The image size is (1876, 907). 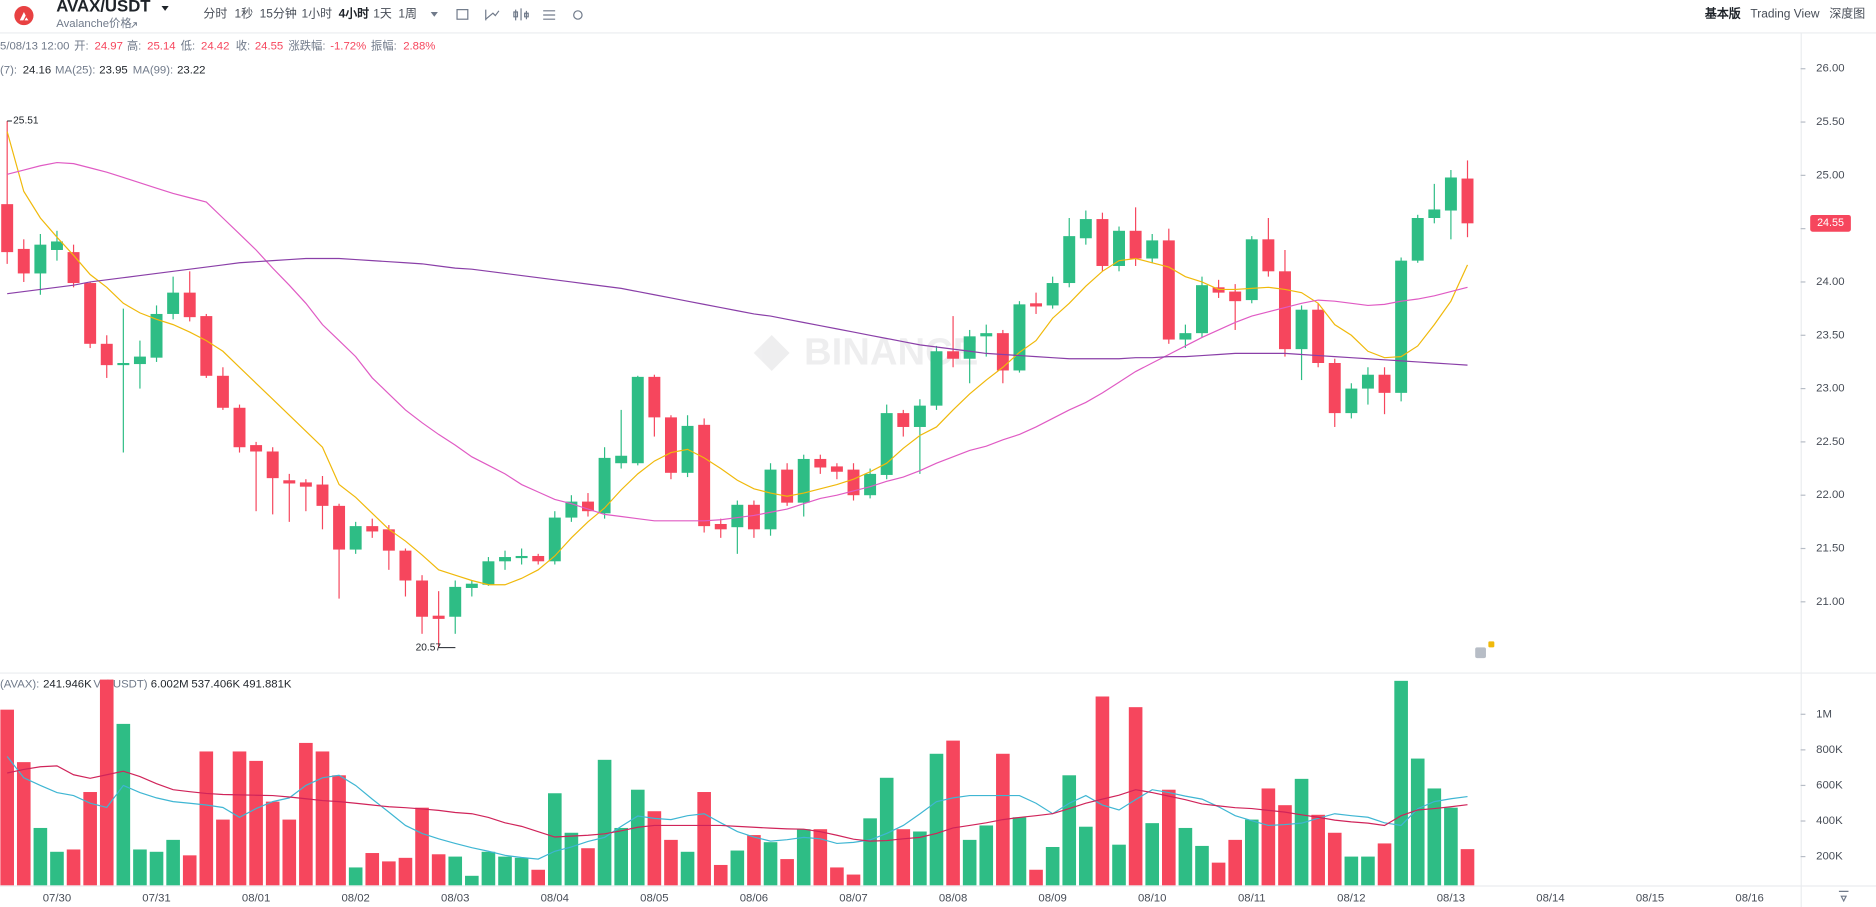 I want to click on x-tick-label: 08/11, so click(x=1252, y=899).